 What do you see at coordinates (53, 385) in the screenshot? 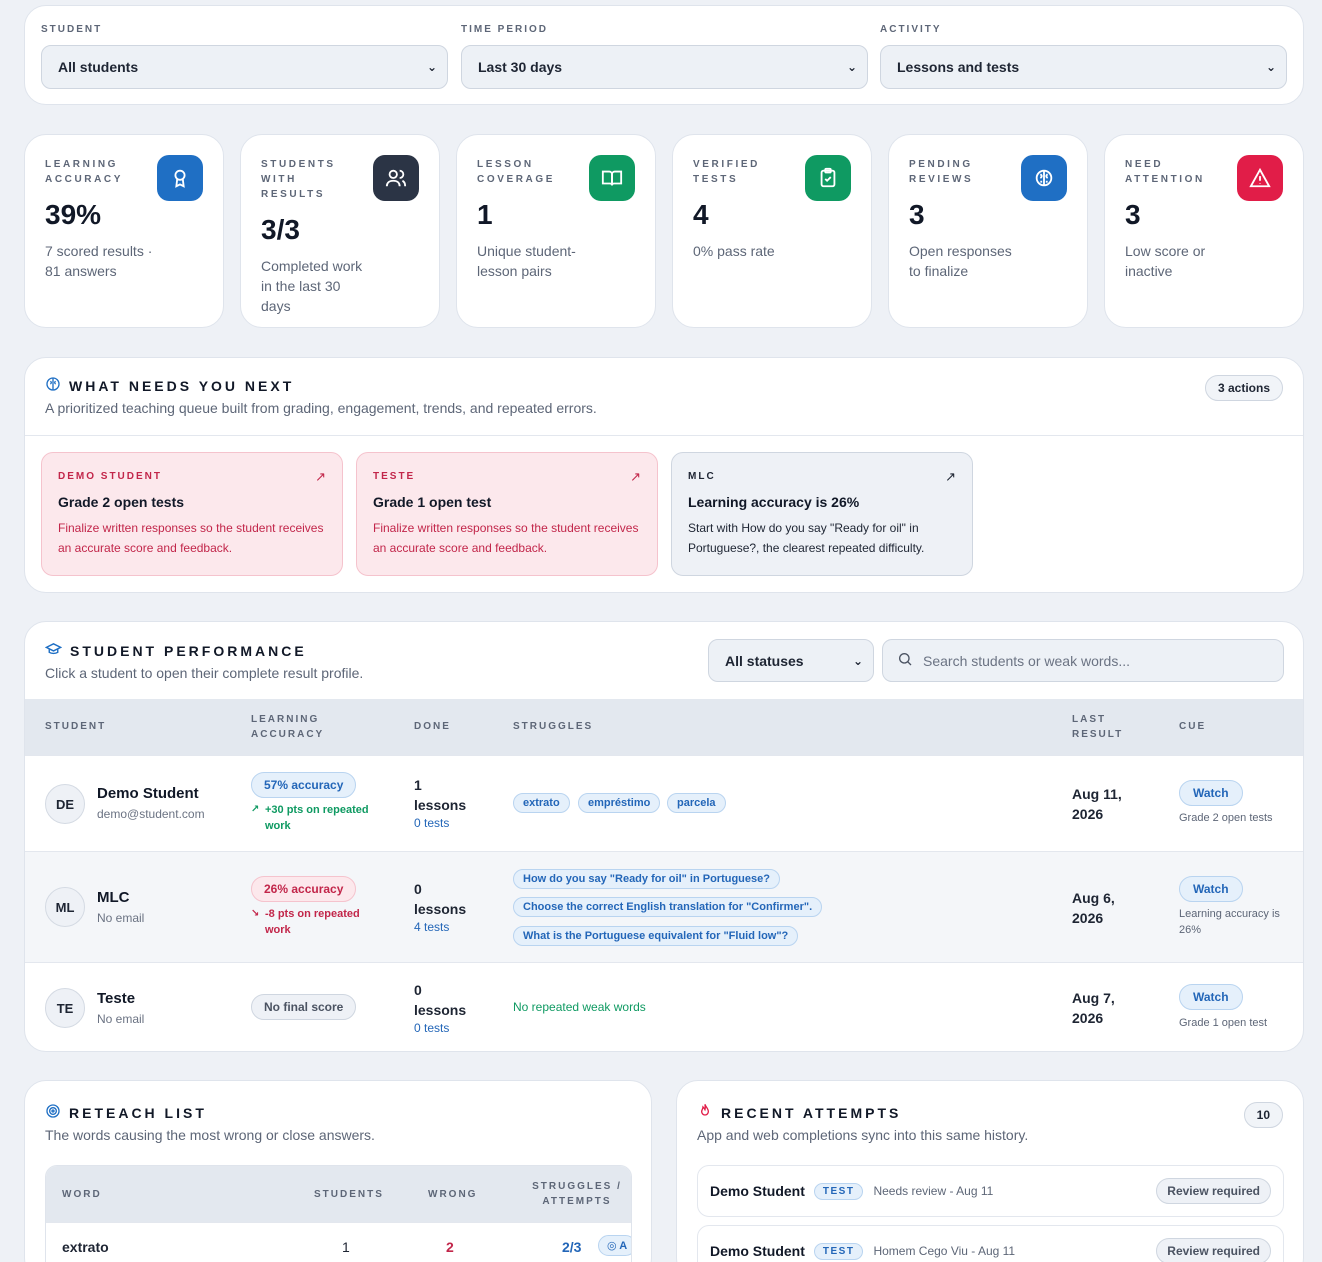
I see `brain-icon` at bounding box center [53, 385].